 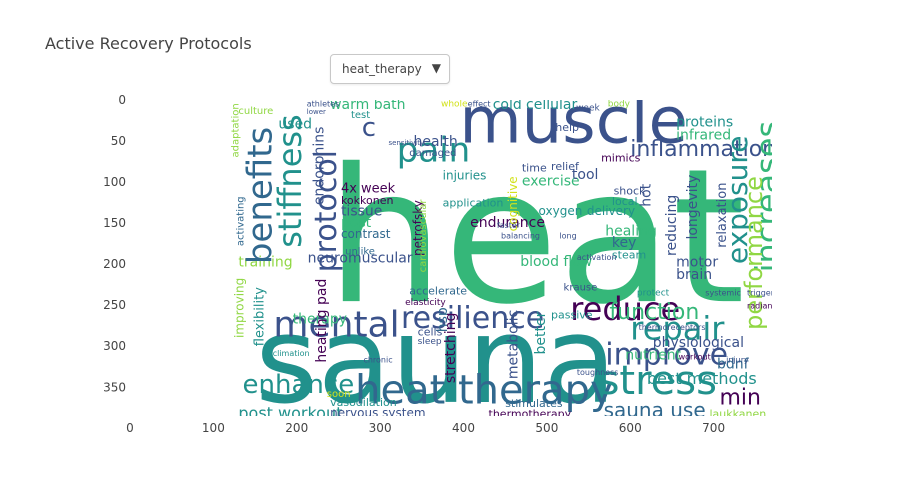 What do you see at coordinates (694, 275) in the screenshot?
I see `word-brain: brain` at bounding box center [694, 275].